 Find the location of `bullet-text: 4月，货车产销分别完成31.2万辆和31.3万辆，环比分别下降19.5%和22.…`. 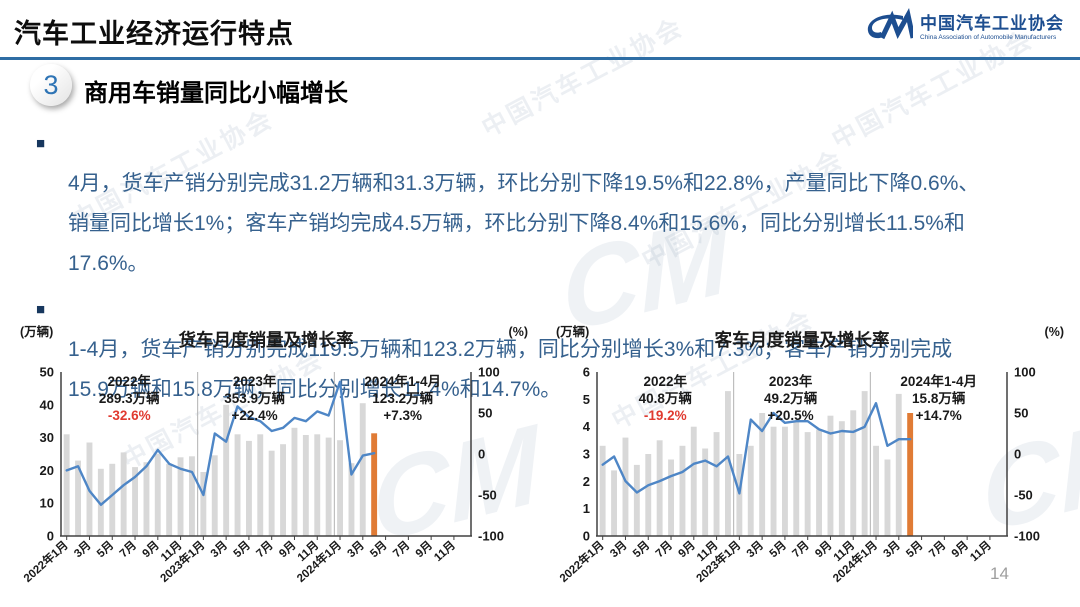

bullet-text: 4月，货车产销分别完成31.2万辆和31.3万辆，环比分别下降19.5%和22.… is located at coordinates (524, 223).